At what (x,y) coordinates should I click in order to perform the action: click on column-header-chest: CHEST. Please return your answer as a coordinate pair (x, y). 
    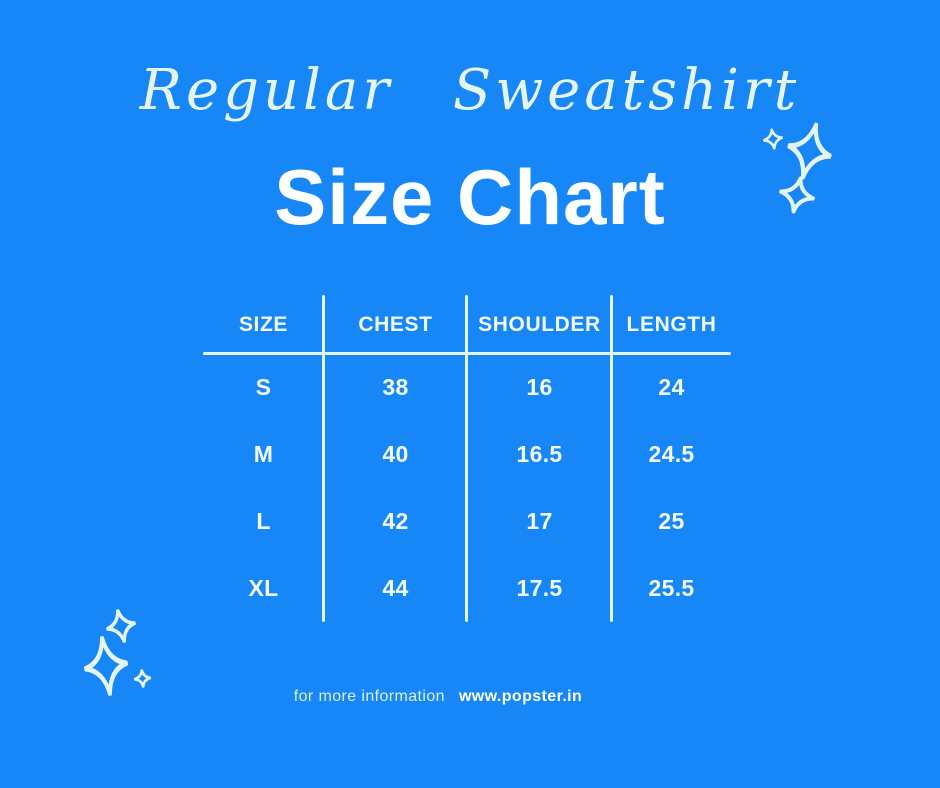
    Looking at the image, I should click on (395, 324).